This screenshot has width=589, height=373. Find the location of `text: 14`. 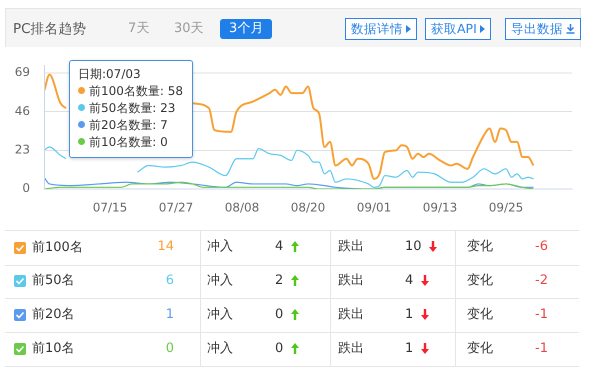

text: 14 is located at coordinates (165, 247).